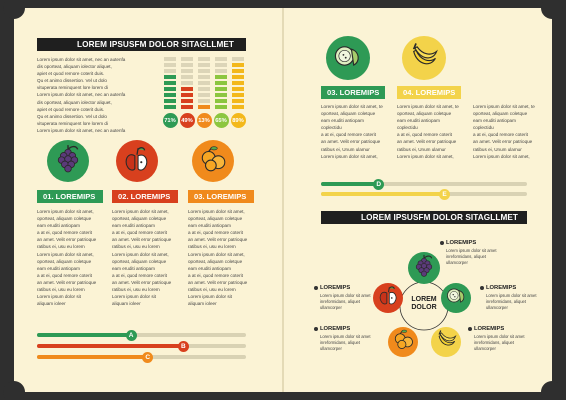 The width and height of the screenshot is (566, 400). Describe the element at coordinates (424, 217) in the screenshot. I see `section-title: LOREM IPSUSFM DOLOR SITAGLLMET` at that location.